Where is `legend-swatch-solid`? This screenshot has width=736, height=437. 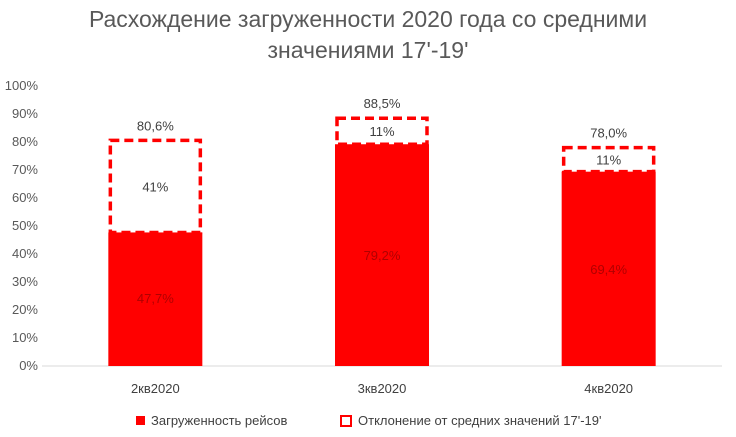
legend-swatch-solid is located at coordinates (140, 420).